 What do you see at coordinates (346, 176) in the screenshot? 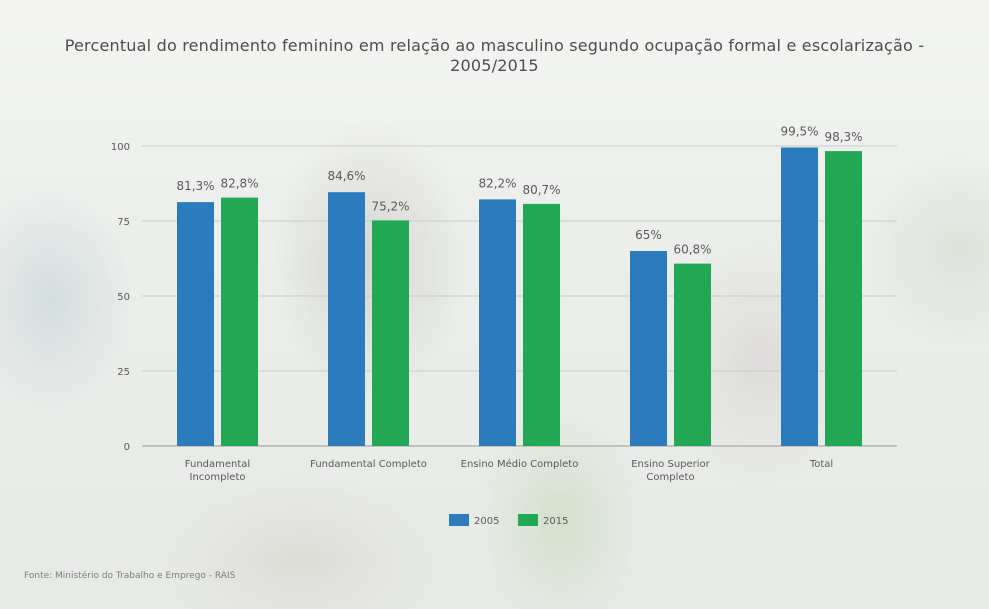
I see `data-label: 84,6%` at bounding box center [346, 176].